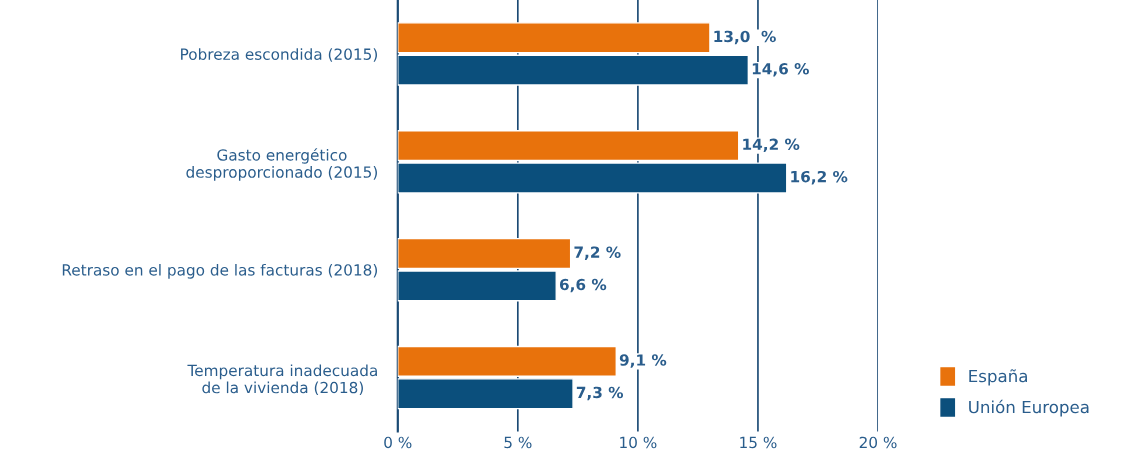  What do you see at coordinates (518, 442) in the screenshot?
I see `x-tick-label: 5 %` at bounding box center [518, 442].